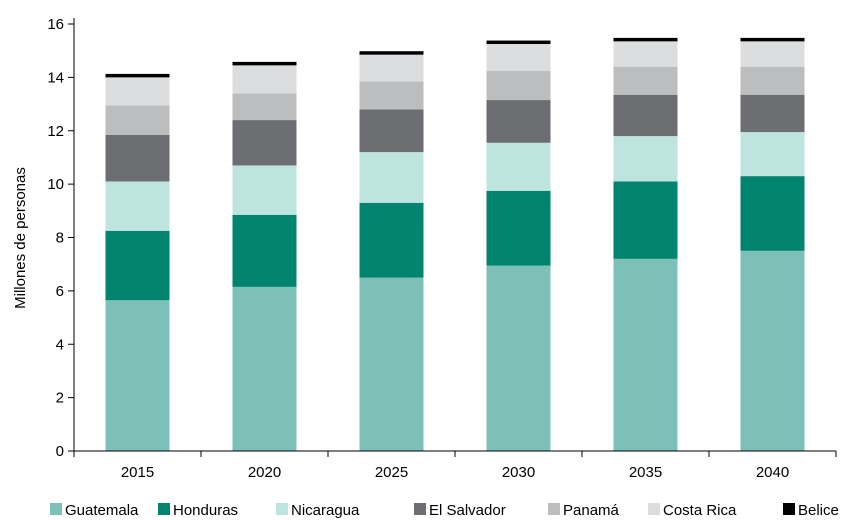  What do you see at coordinates (60, 238) in the screenshot?
I see `y-tick-label: 8` at bounding box center [60, 238].